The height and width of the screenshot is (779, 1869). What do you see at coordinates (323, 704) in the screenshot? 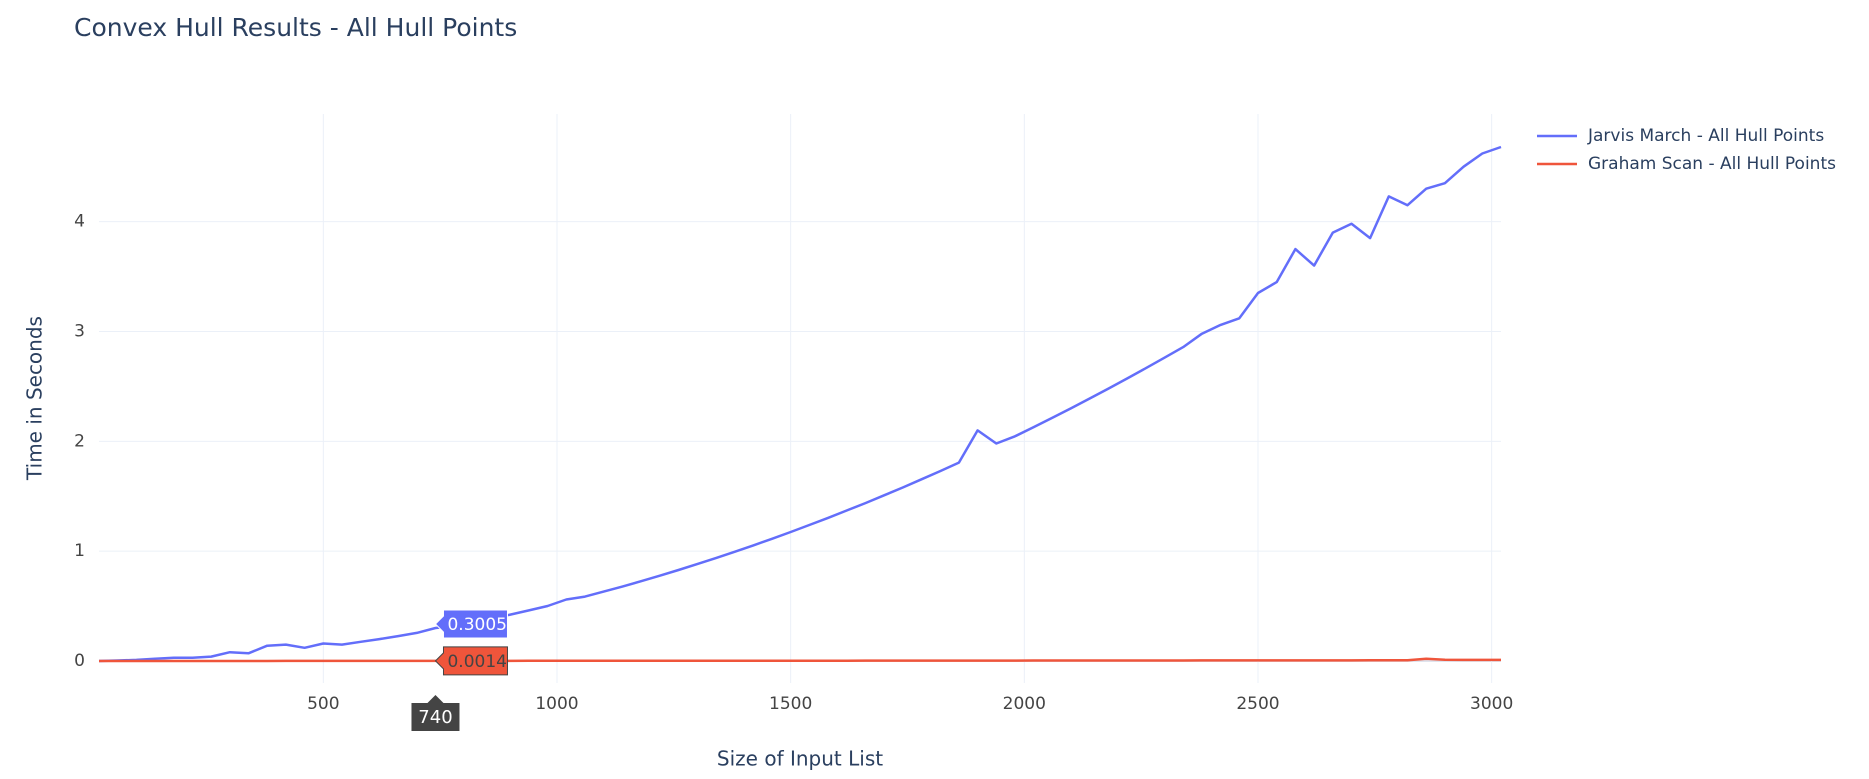
I see `x-tick-label: 500` at bounding box center [323, 704].